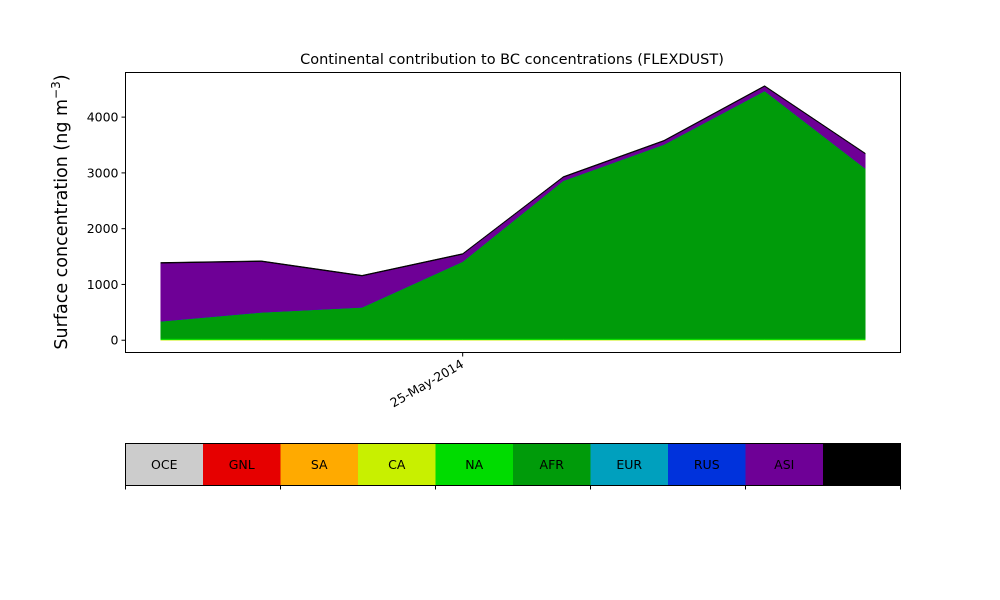  I want to click on y-axis: 0 1000 2000 3000 4000, so click(106, 229).